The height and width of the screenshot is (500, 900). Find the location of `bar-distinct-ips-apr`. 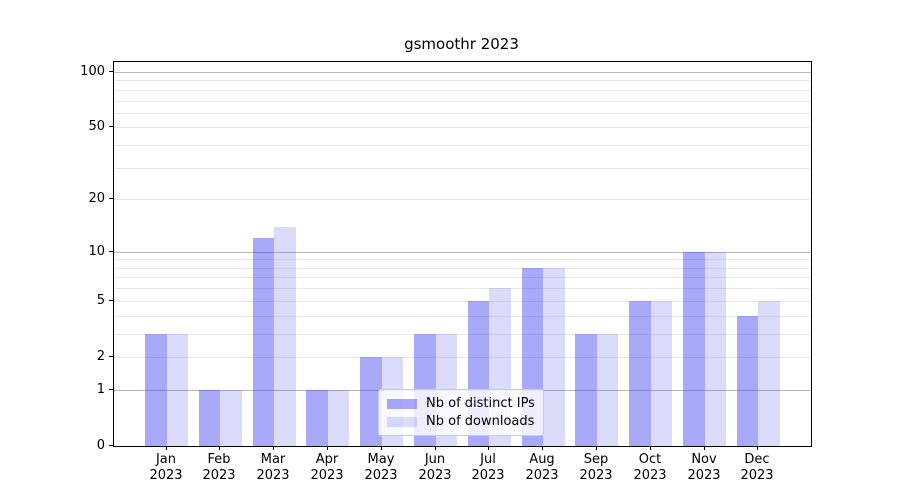

bar-distinct-ips-apr is located at coordinates (317, 417).